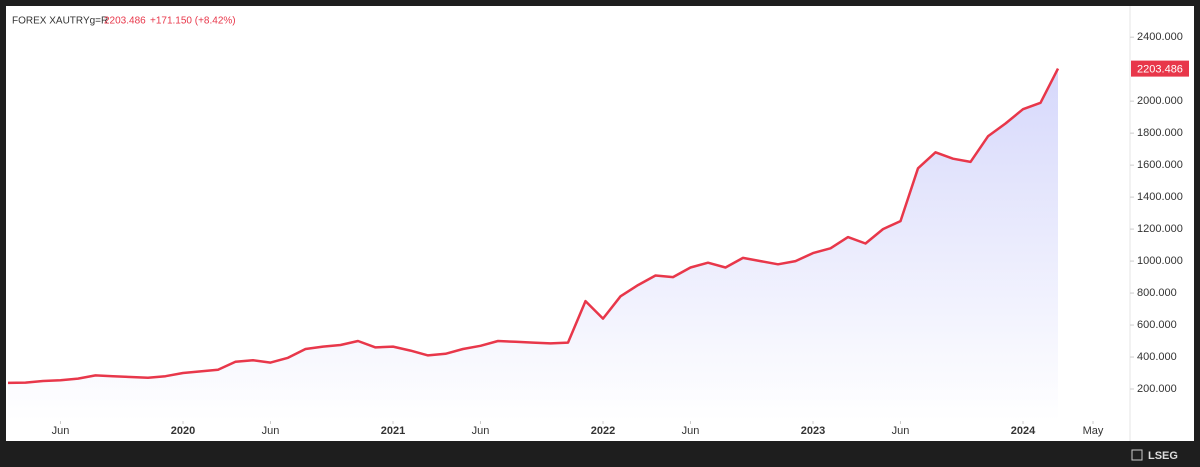 The width and height of the screenshot is (1200, 467). Describe the element at coordinates (1157, 293) in the screenshot. I see `y-tick-label: 800.000` at that location.